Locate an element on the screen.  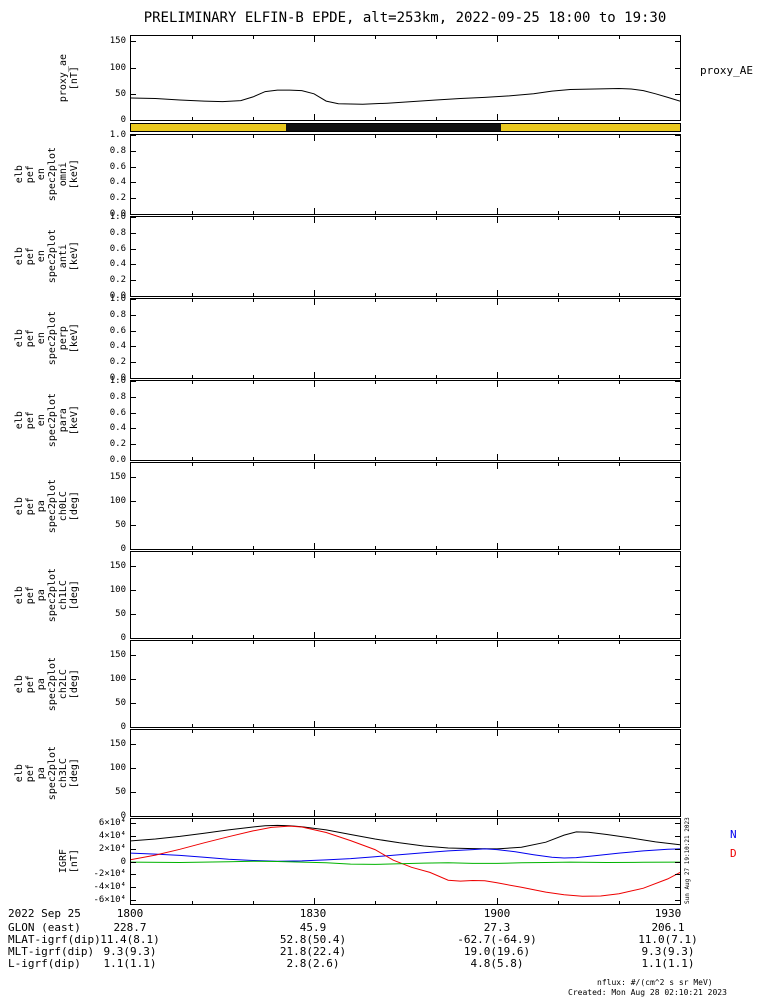
axis-label-ch2lc: elb pef pa spec2plot ch2LC [deg] is located at coordinates (47, 684).